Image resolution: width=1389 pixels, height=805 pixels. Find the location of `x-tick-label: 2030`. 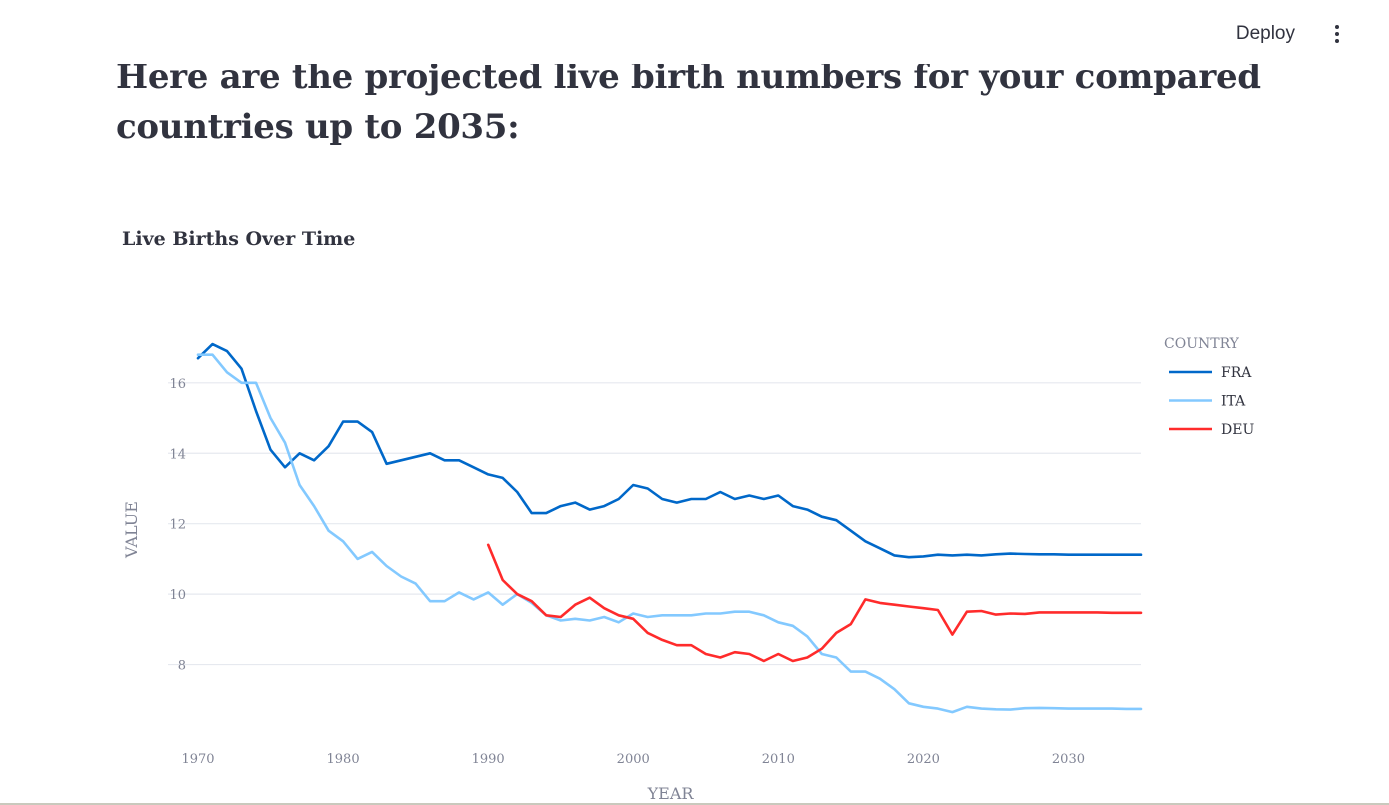

x-tick-label: 2030 is located at coordinates (1068, 759).